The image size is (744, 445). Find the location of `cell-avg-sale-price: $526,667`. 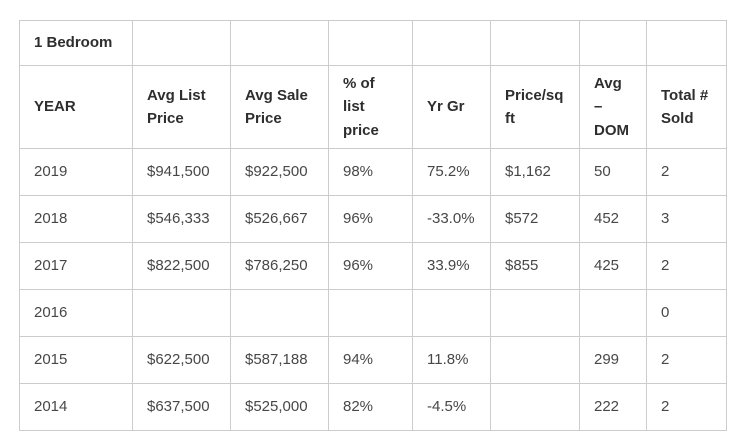

cell-avg-sale-price: $526,667 is located at coordinates (279, 218).